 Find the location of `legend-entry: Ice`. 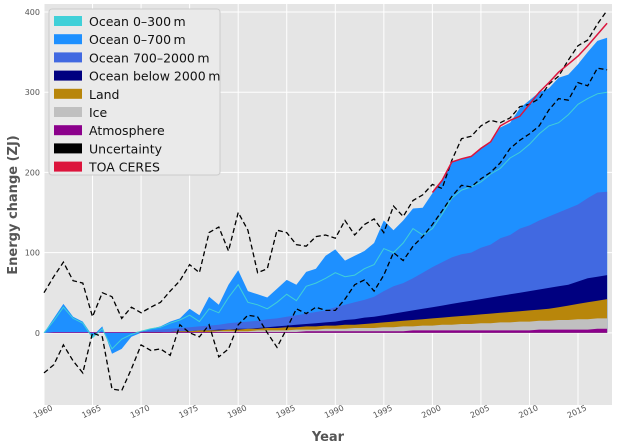

legend-entry: Ice is located at coordinates (98, 112).